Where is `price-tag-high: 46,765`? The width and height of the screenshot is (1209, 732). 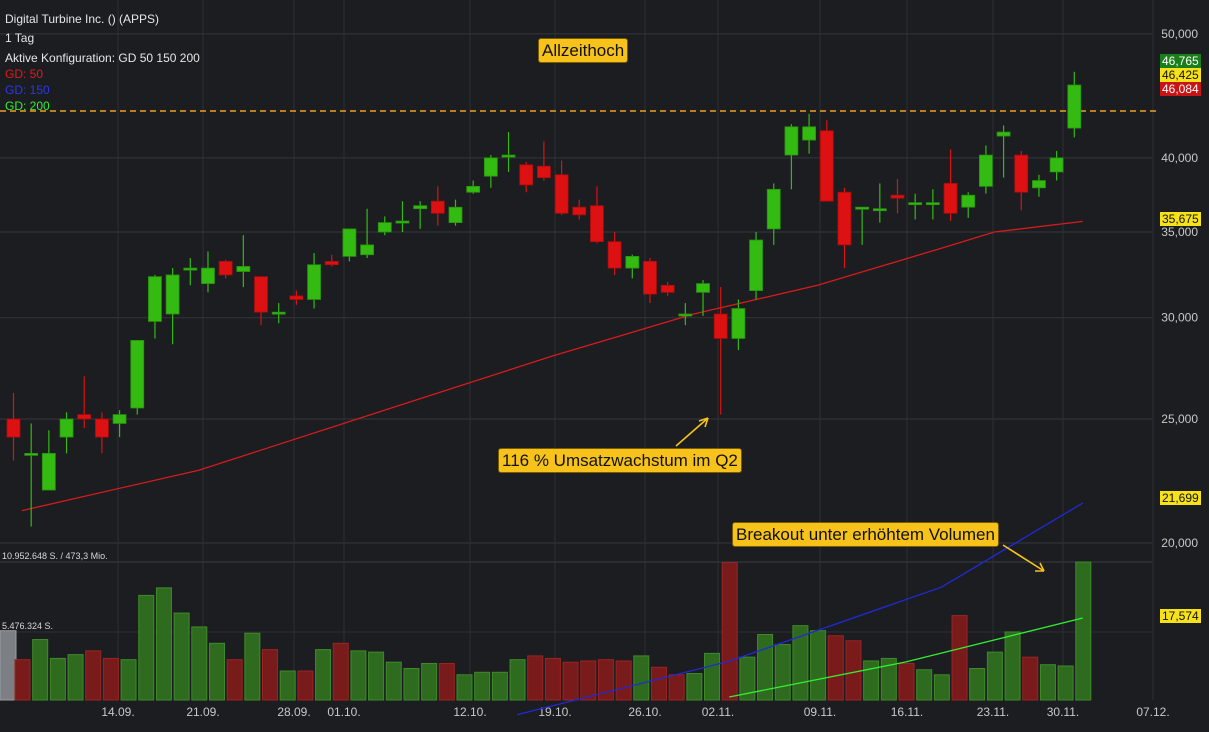
price-tag-high: 46,765 is located at coordinates (1180, 61).